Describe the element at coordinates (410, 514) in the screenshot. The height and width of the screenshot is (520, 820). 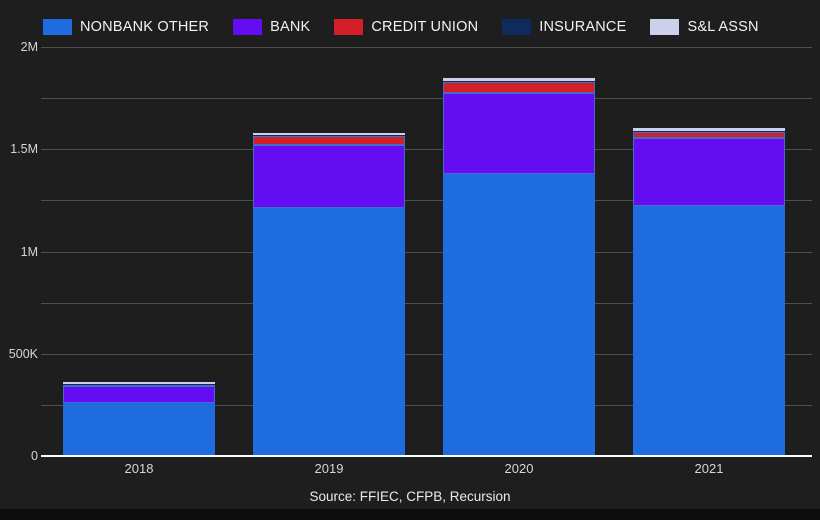
I see `footer-bar` at that location.